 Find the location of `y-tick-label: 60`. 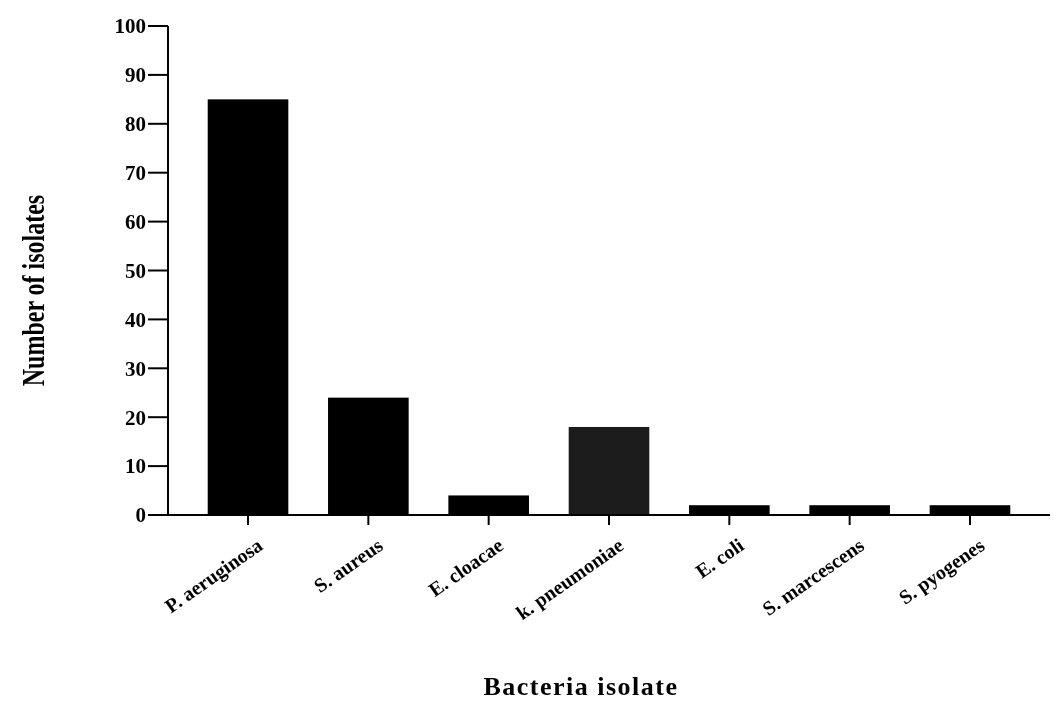

y-tick-label: 60 is located at coordinates (135, 221).